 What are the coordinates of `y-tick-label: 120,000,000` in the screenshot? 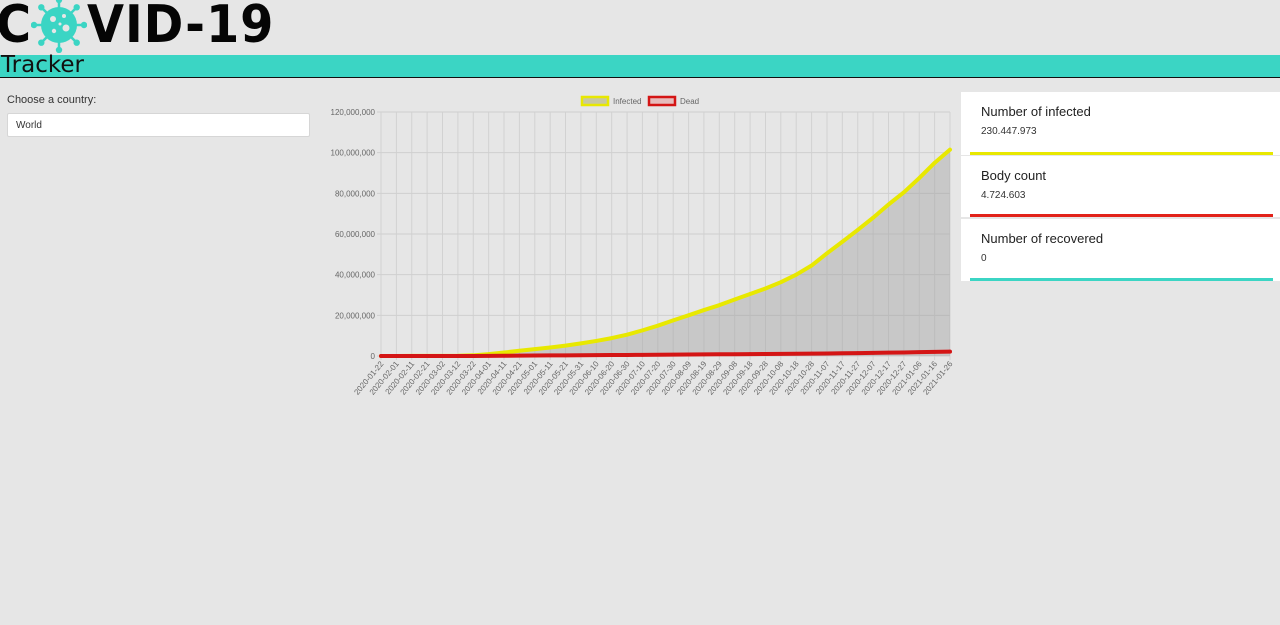 It's located at (353, 112).